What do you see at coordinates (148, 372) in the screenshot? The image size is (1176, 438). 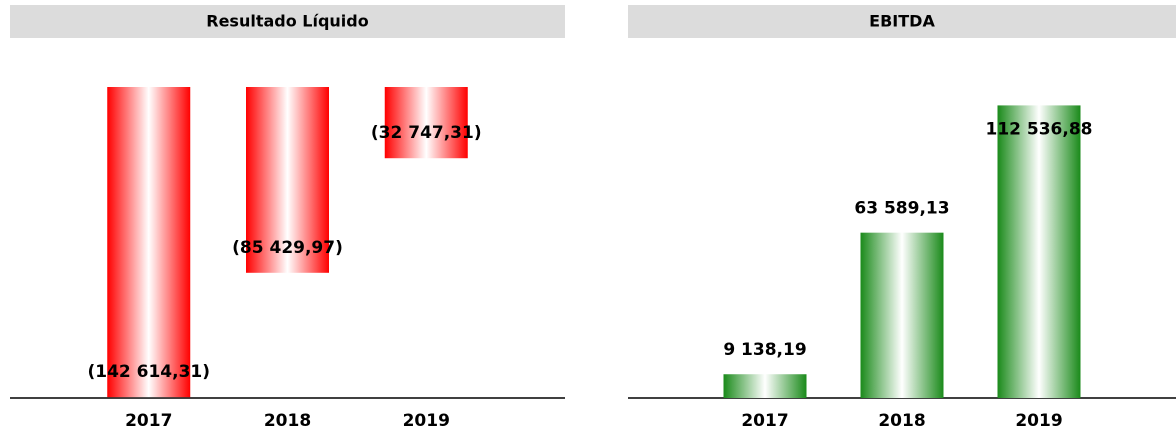 I see `value-label: (142 614,31)` at bounding box center [148, 372].